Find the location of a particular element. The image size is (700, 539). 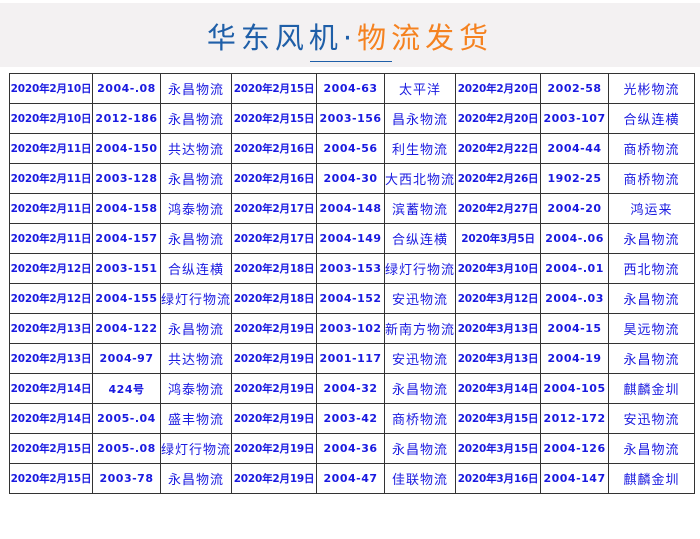

ship-date-cell: 2020年3月12日 is located at coordinates (498, 298).